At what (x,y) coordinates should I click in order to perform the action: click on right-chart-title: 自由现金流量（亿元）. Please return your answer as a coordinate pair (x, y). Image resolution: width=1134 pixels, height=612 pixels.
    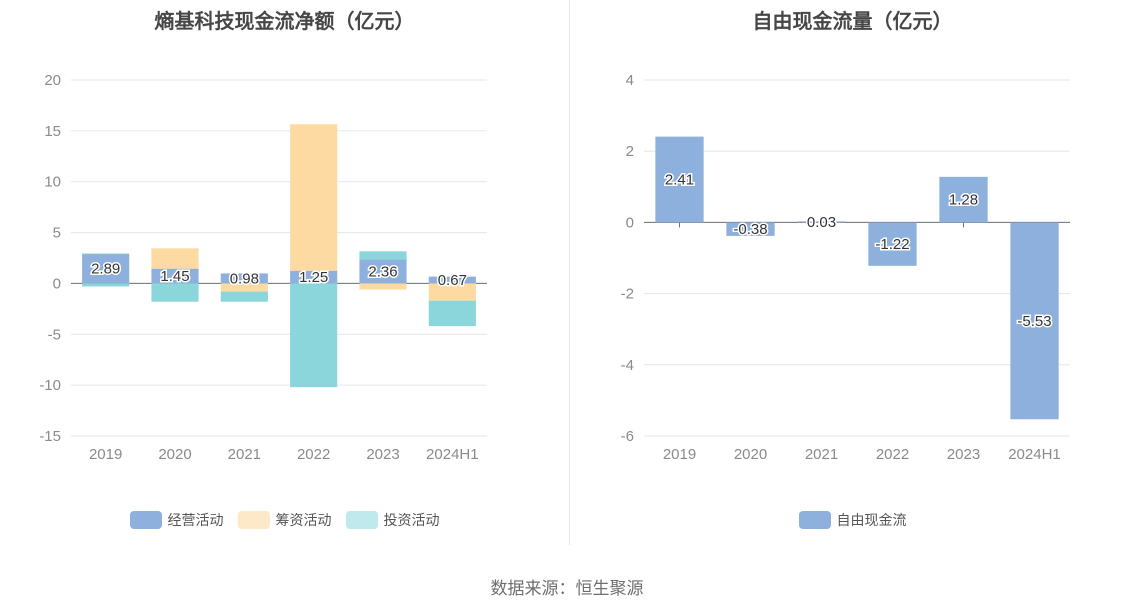
    Looking at the image, I should click on (852, 22).